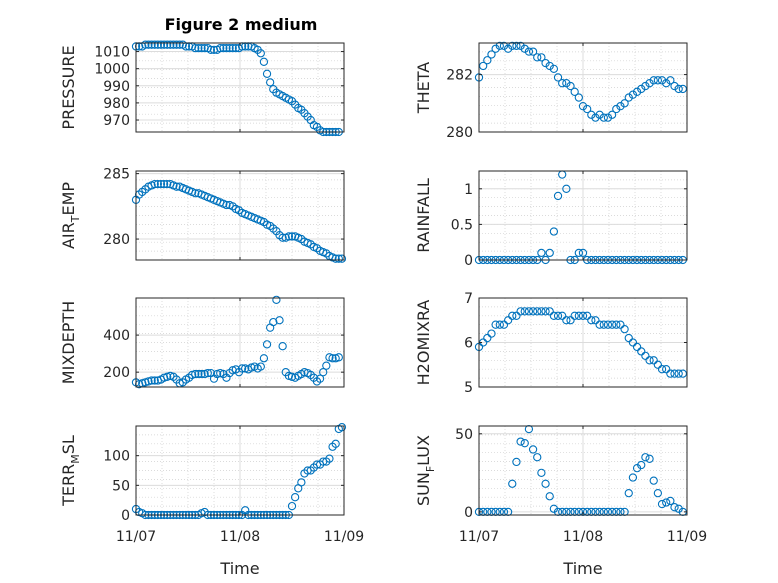  I want to click on y-axis-label: THETA, so click(423, 88).